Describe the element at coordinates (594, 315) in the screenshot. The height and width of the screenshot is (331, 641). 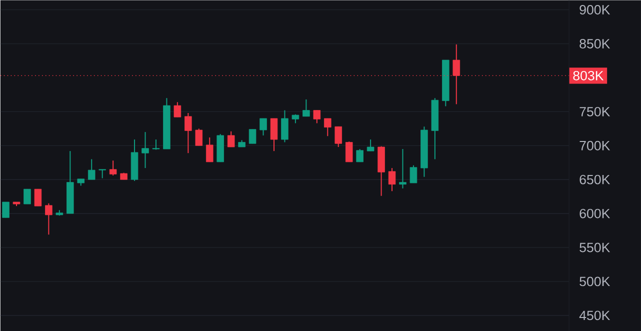
I see `y-tick-label: 450K` at that location.